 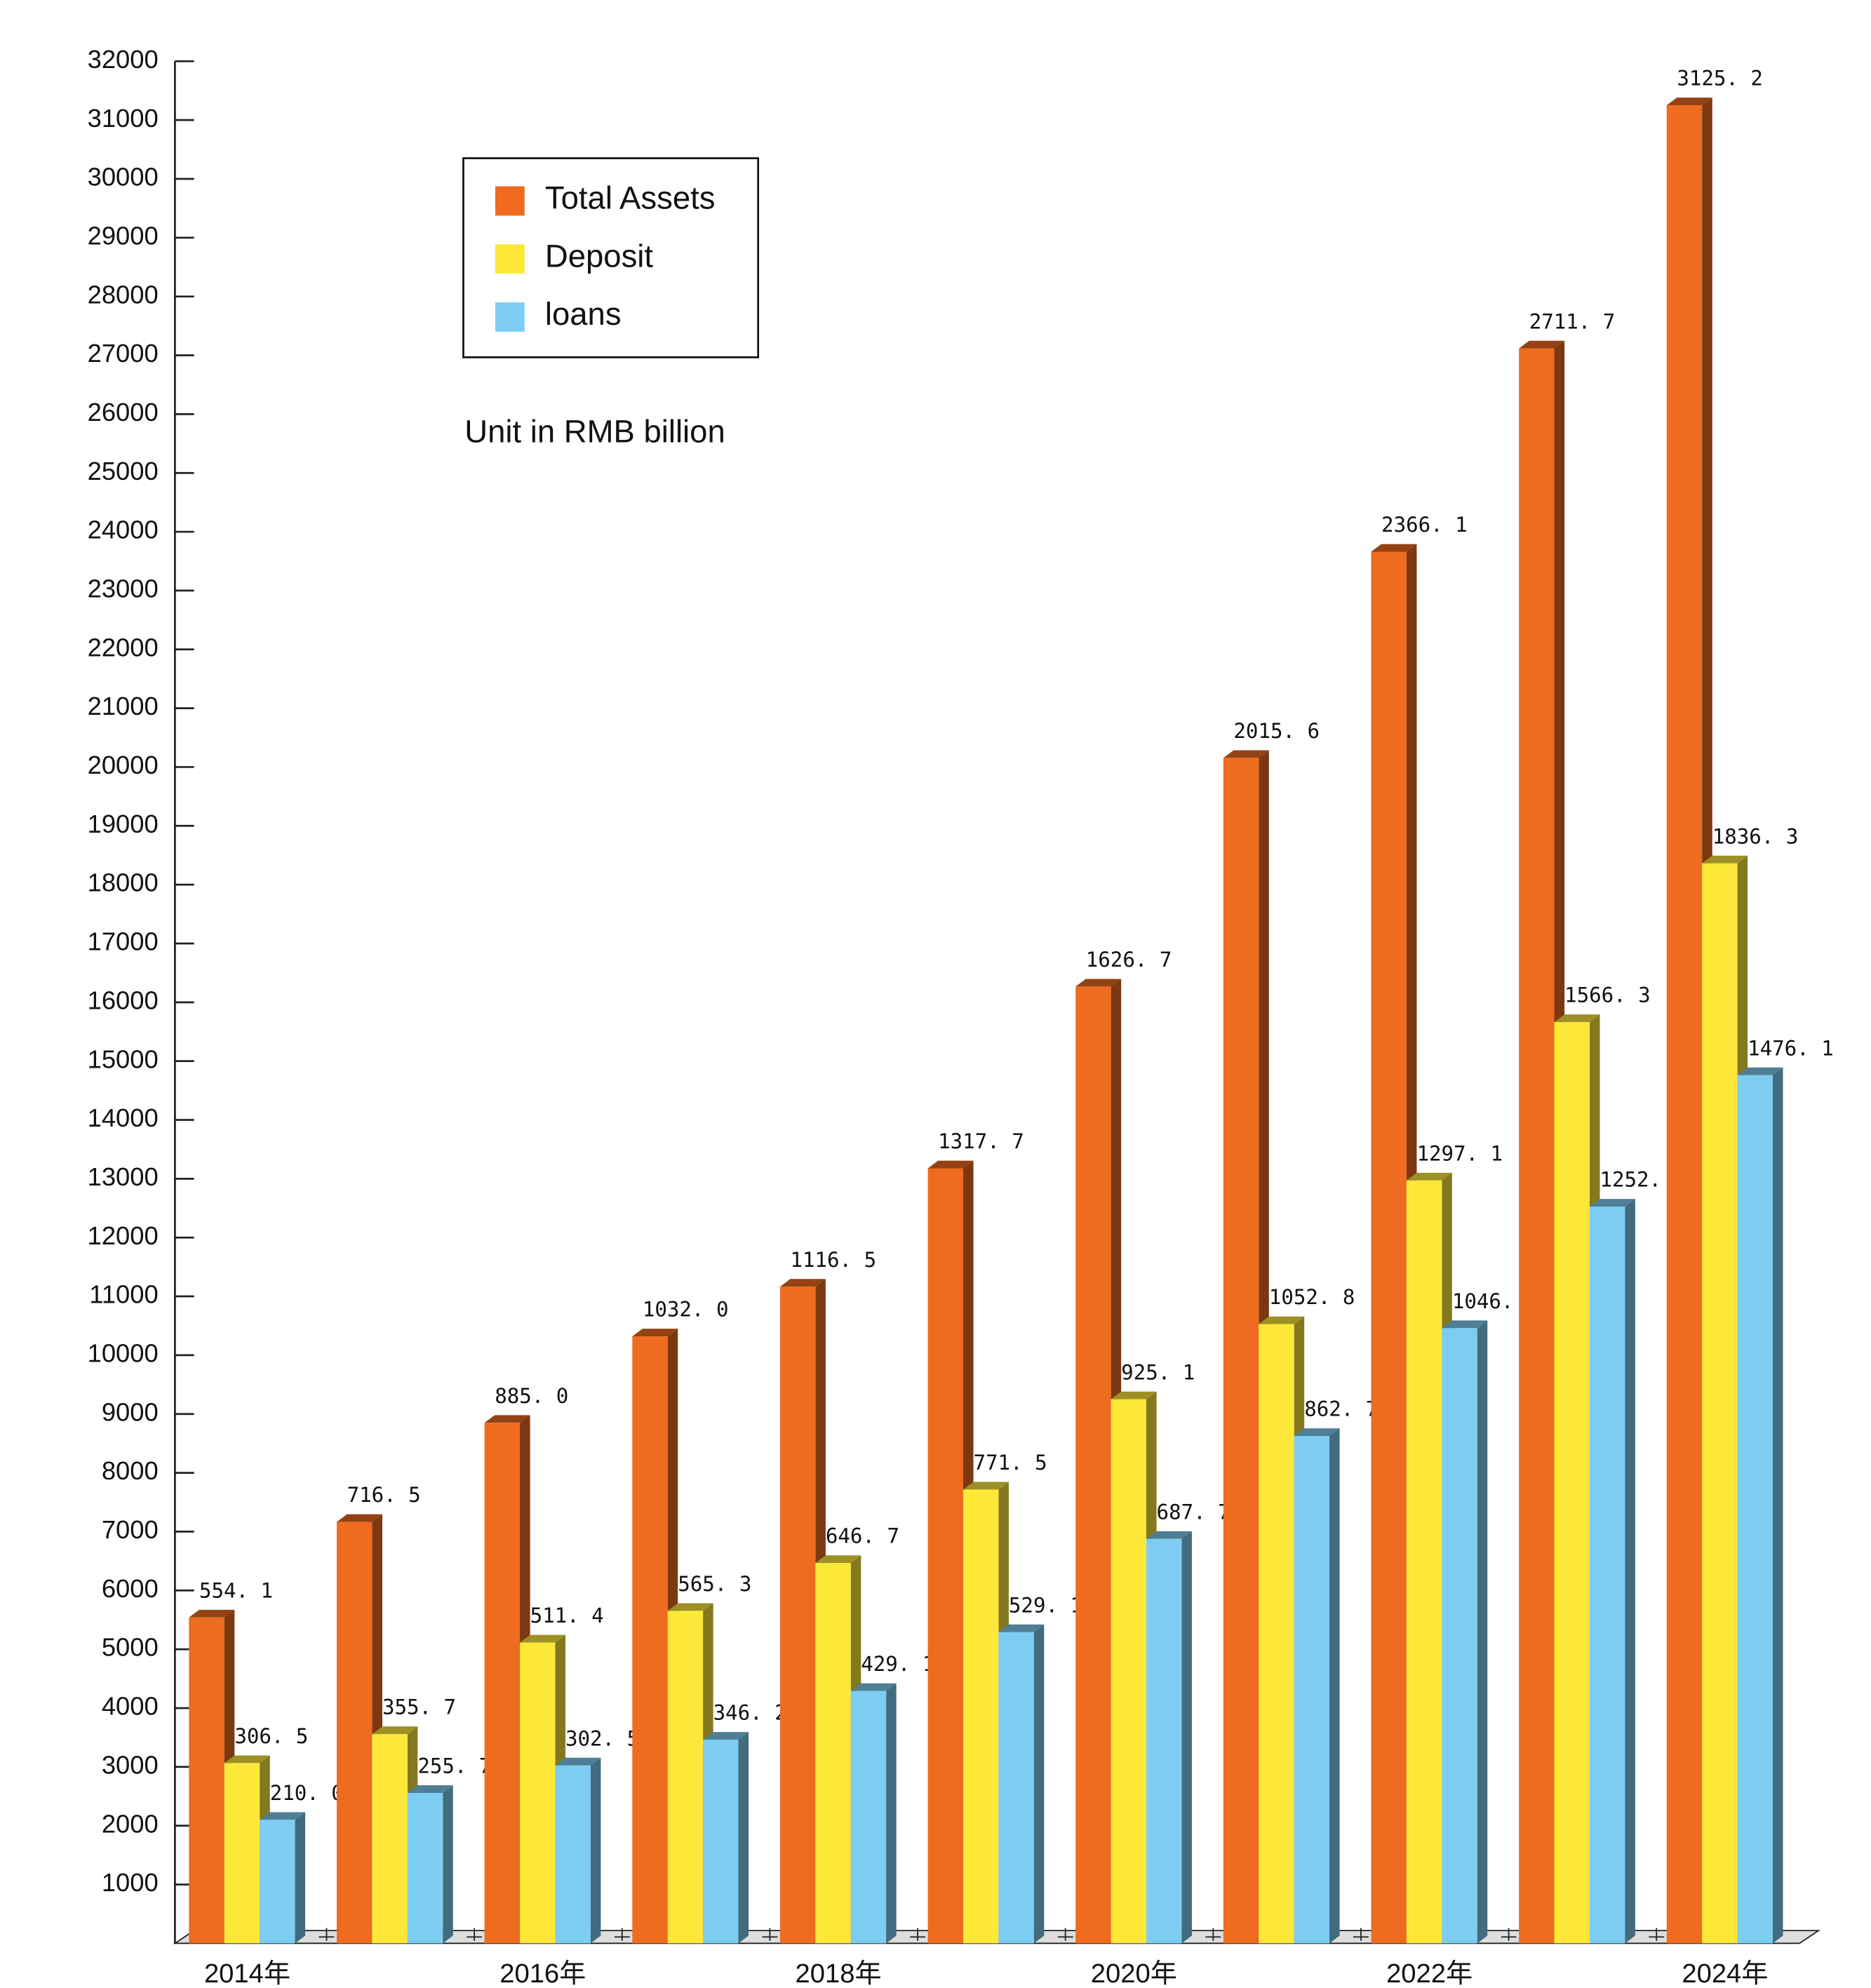 I want to click on data-label: 1836. 3, so click(x=1755, y=836).